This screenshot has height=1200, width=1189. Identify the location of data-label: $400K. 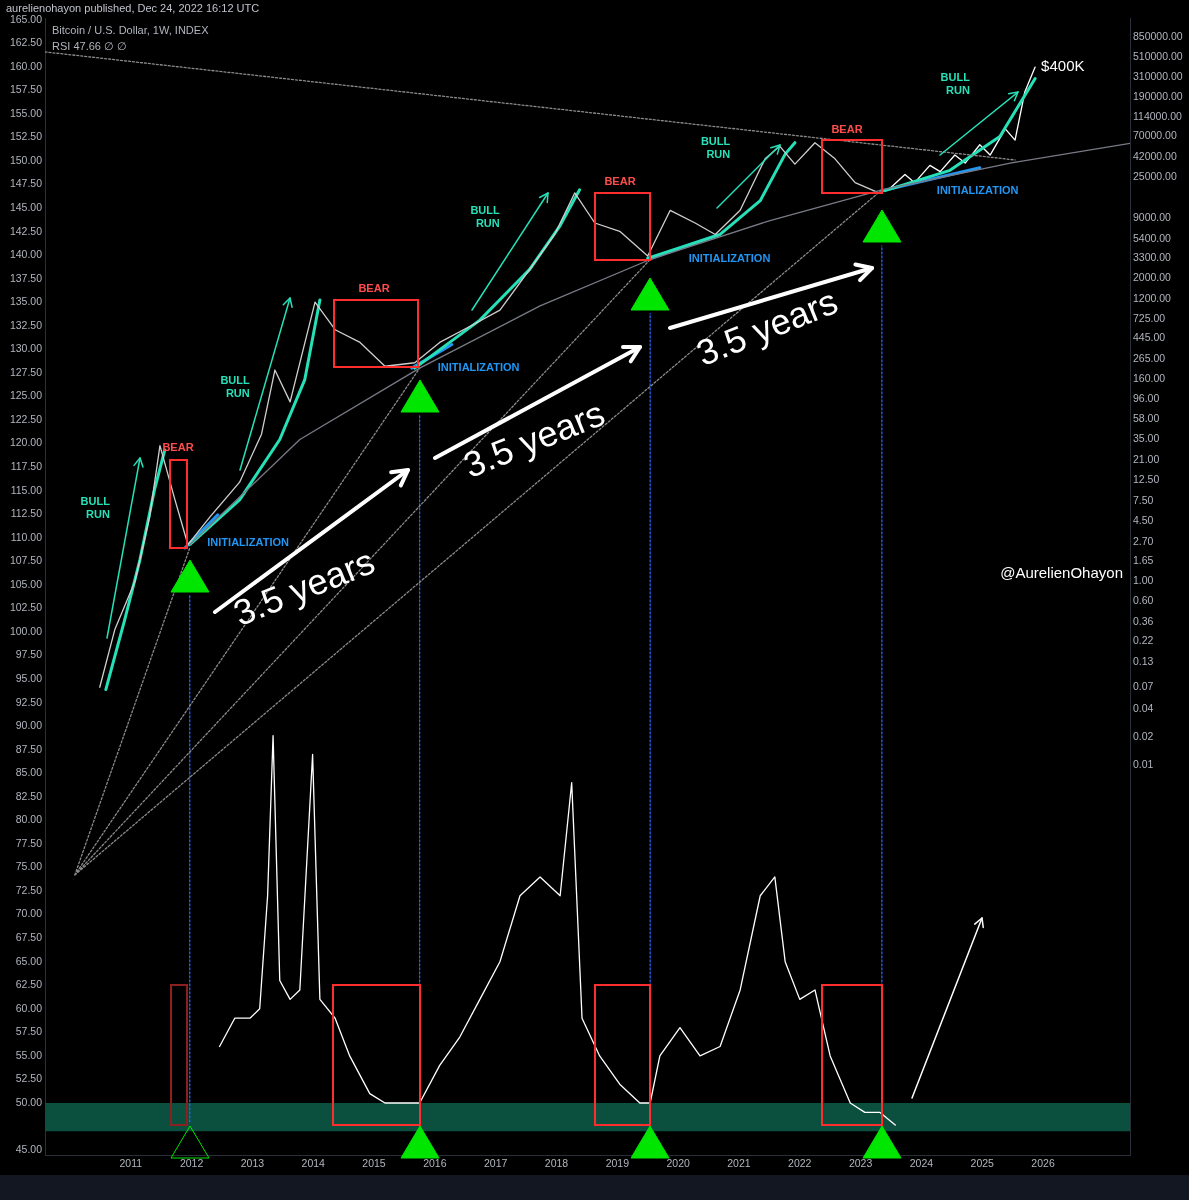
(1063, 66).